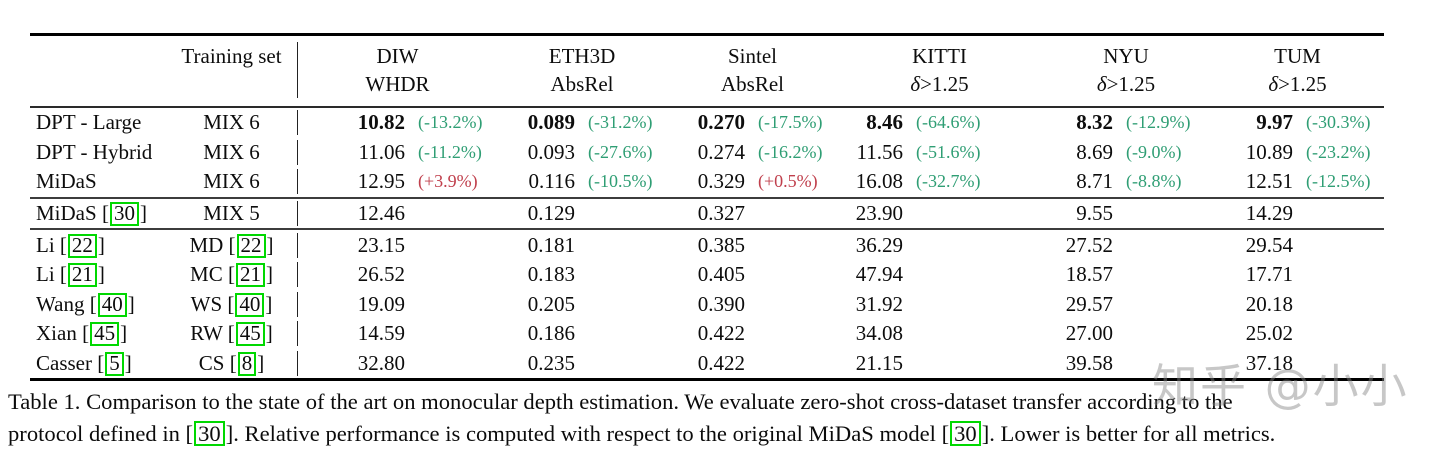 The height and width of the screenshot is (460, 1444). I want to click on metric-value: 27.00, so click(1089, 333).